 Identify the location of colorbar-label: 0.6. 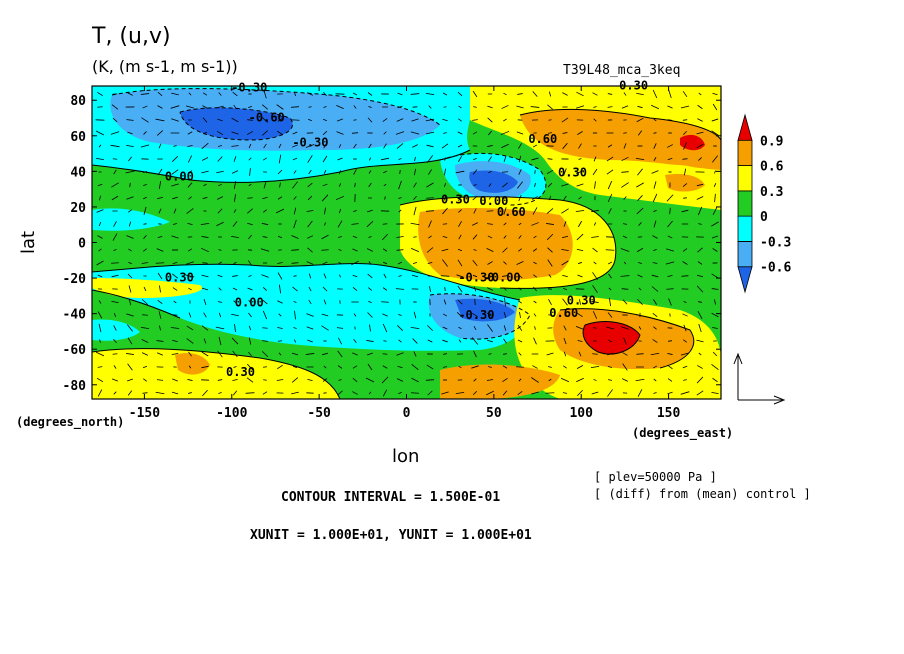
(772, 167).